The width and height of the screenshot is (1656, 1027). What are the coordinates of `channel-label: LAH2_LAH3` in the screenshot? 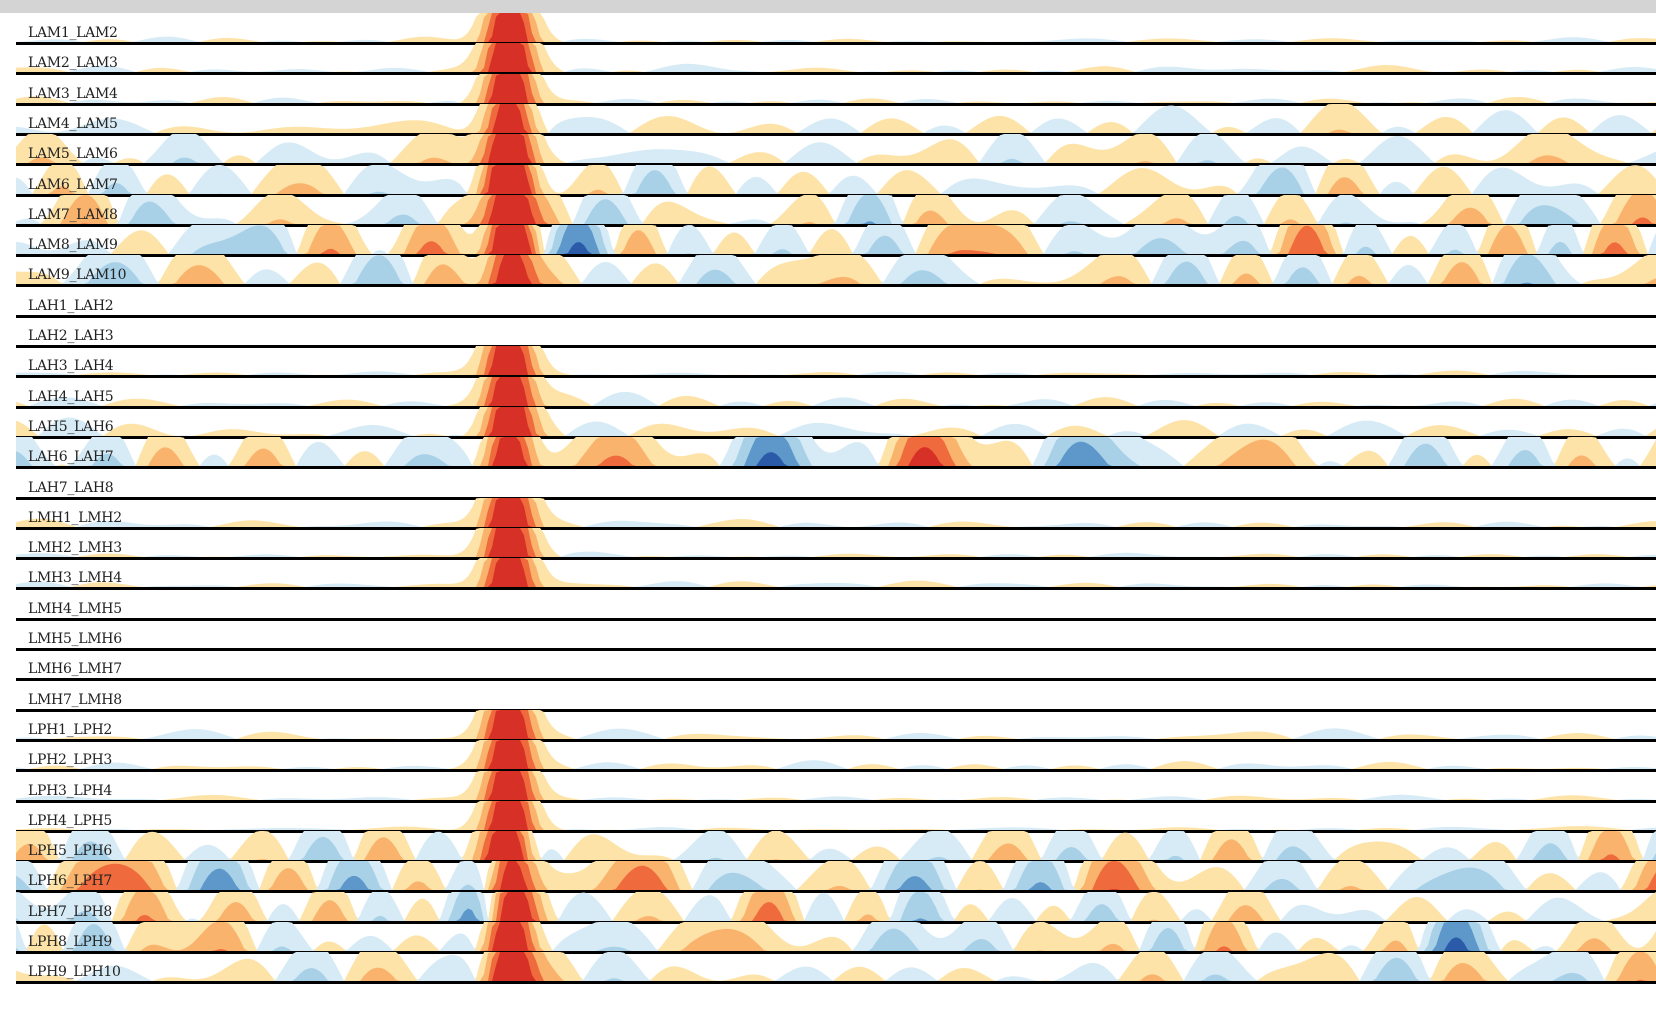 It's located at (71, 336).